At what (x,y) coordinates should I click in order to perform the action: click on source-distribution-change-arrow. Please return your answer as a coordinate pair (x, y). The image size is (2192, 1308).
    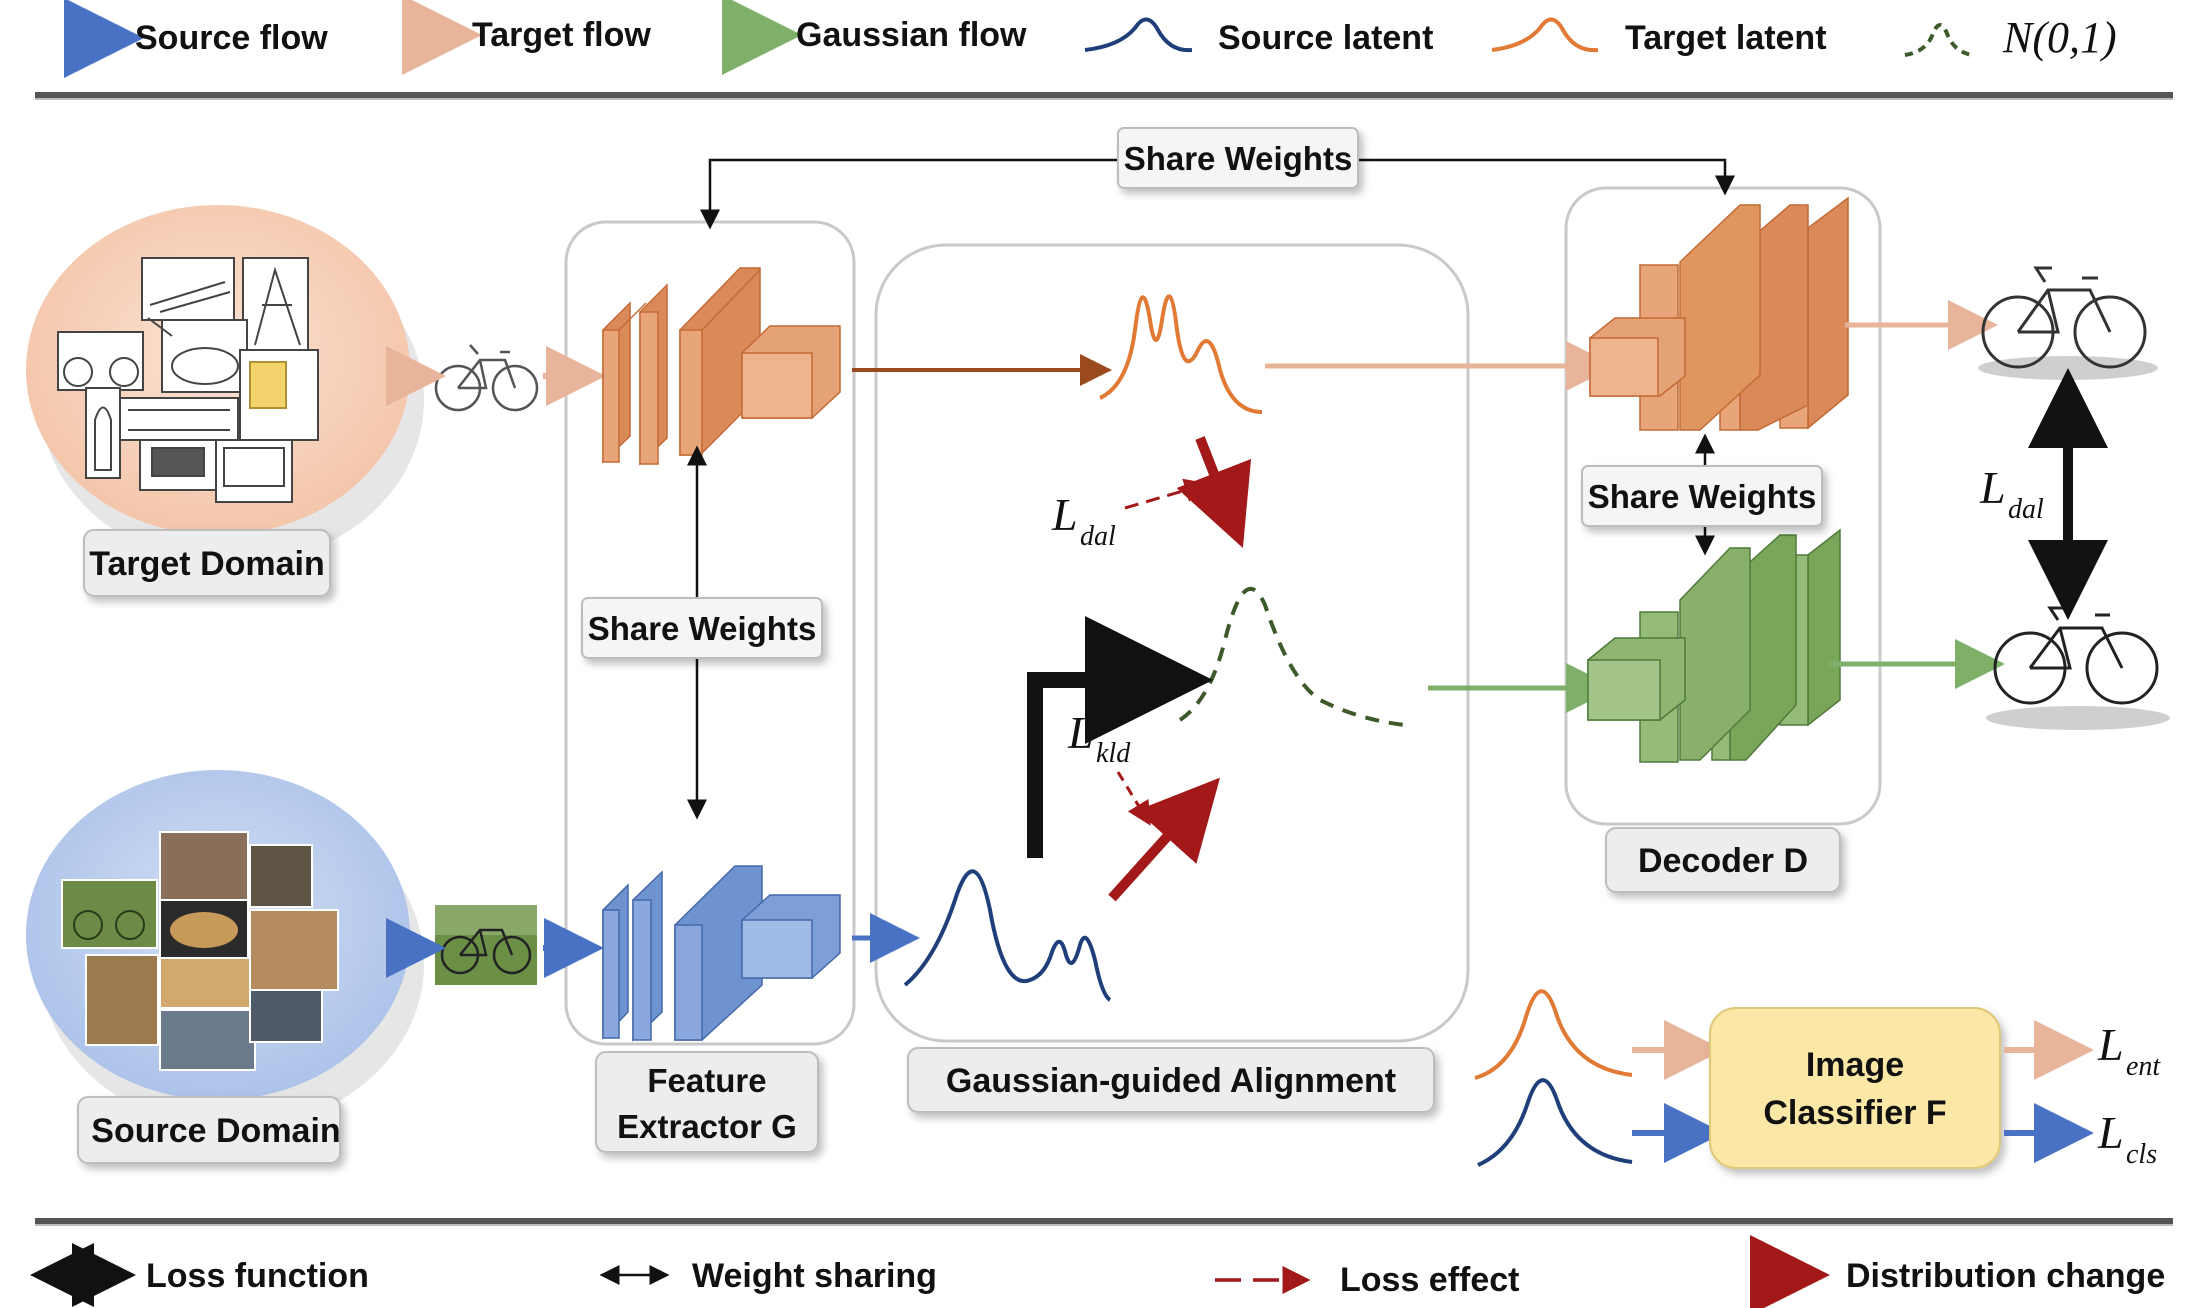
    Looking at the image, I should click on (1164, 839).